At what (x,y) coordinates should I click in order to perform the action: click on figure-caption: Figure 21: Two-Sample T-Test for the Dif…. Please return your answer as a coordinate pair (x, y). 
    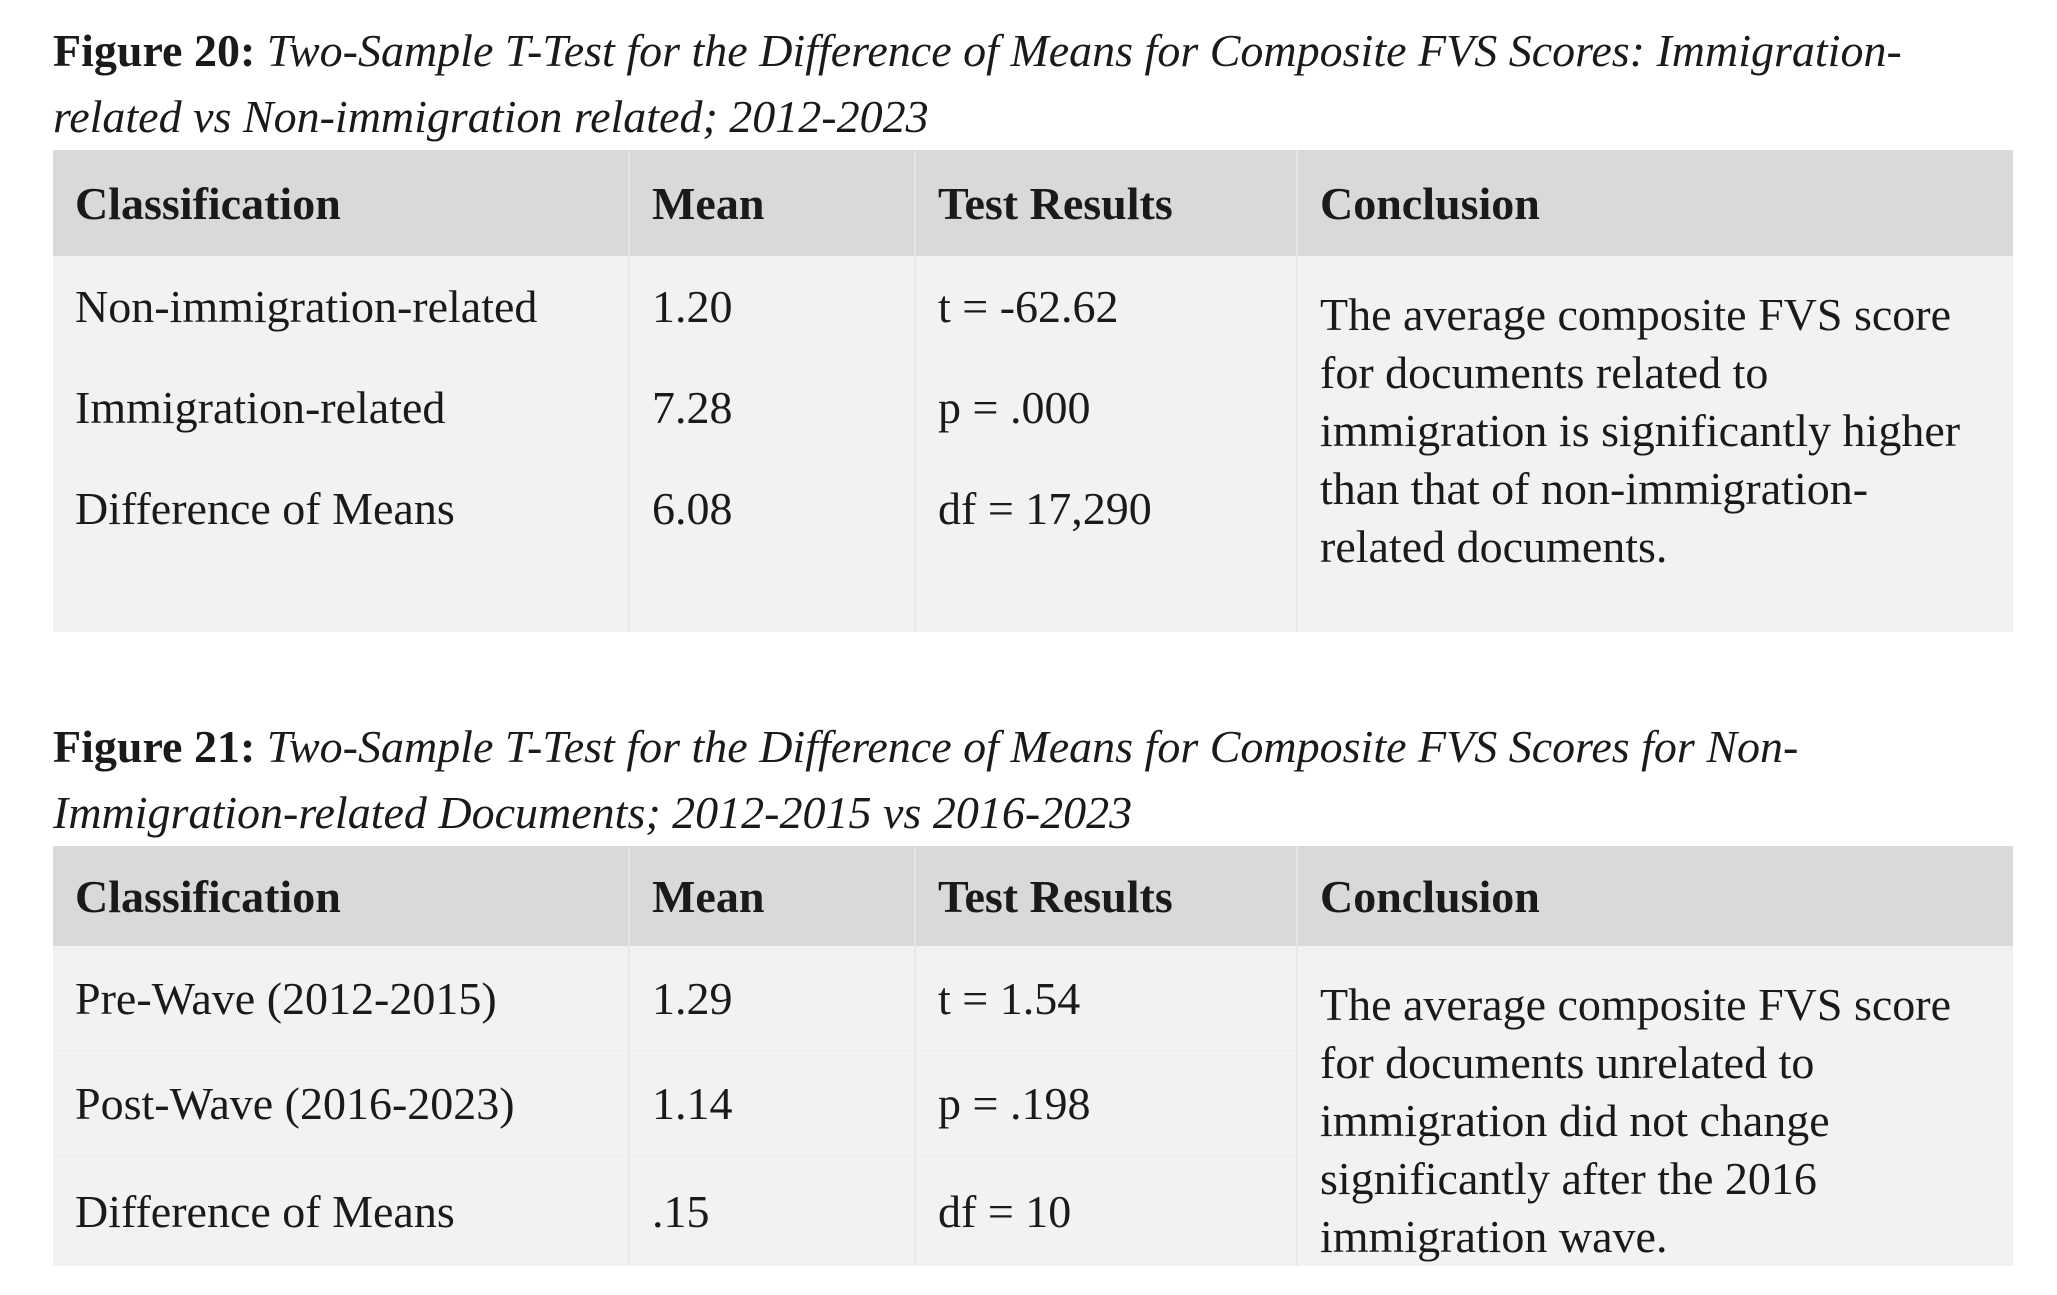
    Looking at the image, I should click on (1033, 780).